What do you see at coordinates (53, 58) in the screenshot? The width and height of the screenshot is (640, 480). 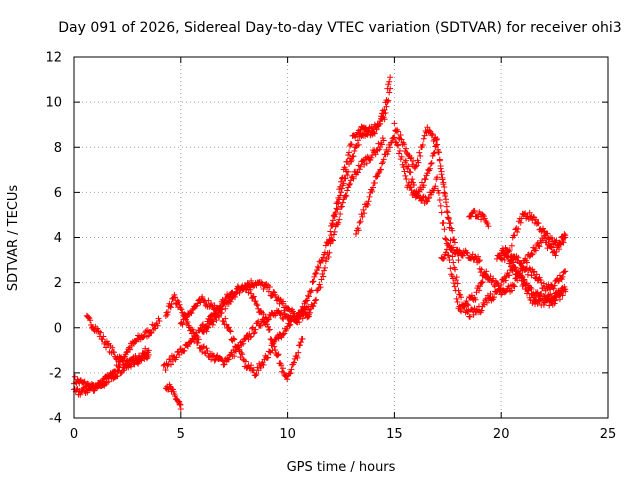 I see `y-tick-label: 12` at bounding box center [53, 58].